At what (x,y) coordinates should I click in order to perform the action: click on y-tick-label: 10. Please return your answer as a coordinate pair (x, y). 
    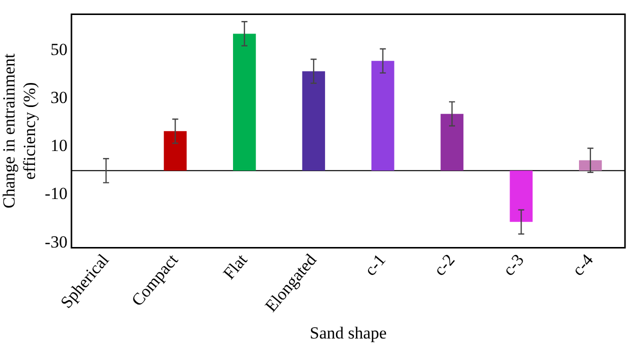
    Looking at the image, I should click on (59, 146).